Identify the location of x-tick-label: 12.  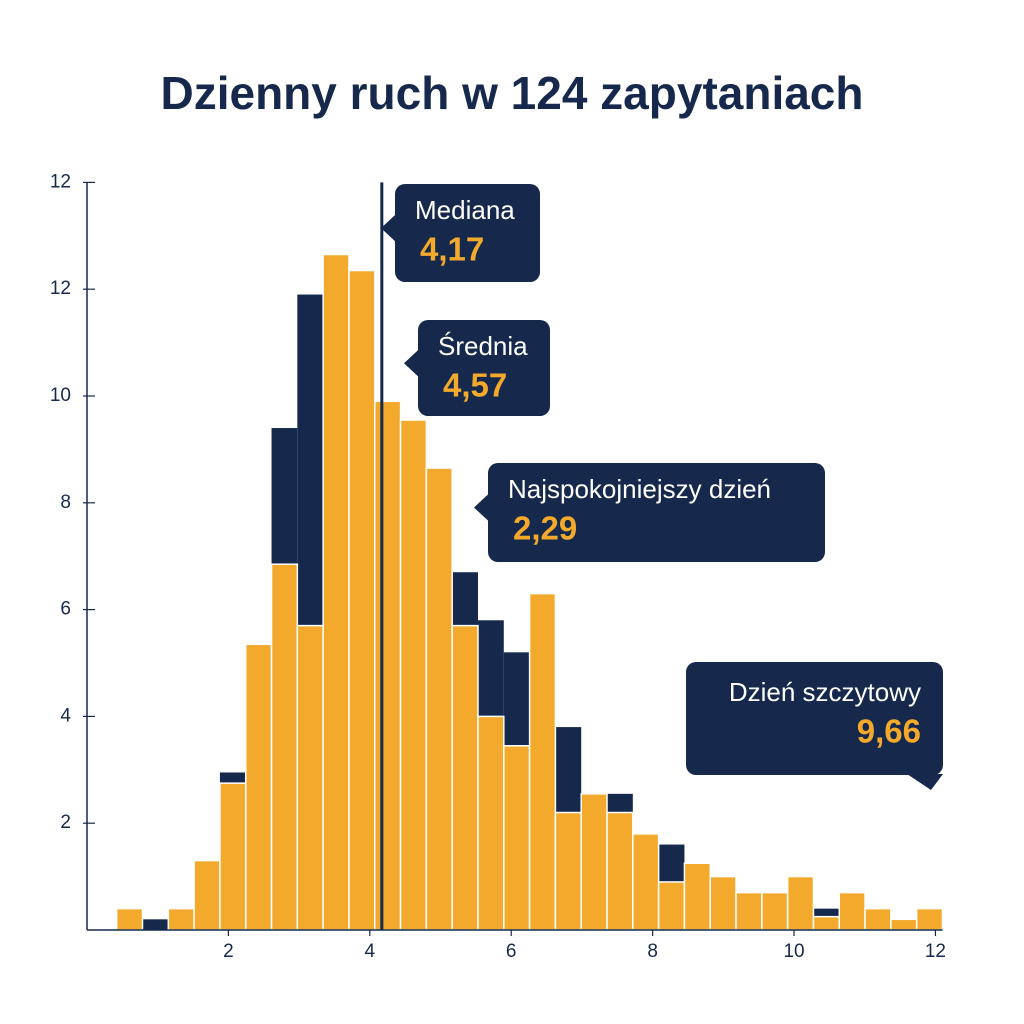
(935, 951).